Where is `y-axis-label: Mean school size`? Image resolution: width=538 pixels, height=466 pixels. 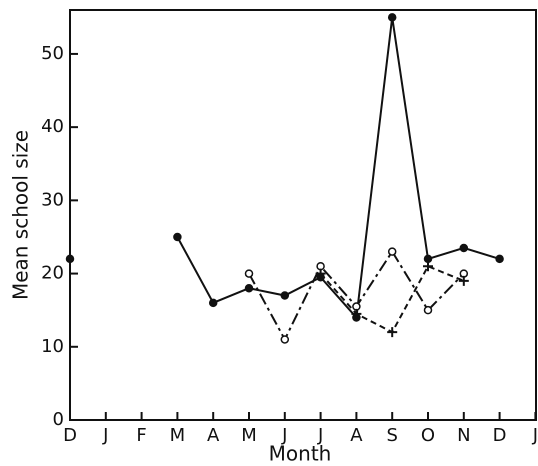 y-axis-label: Mean school size is located at coordinates (21, 215).